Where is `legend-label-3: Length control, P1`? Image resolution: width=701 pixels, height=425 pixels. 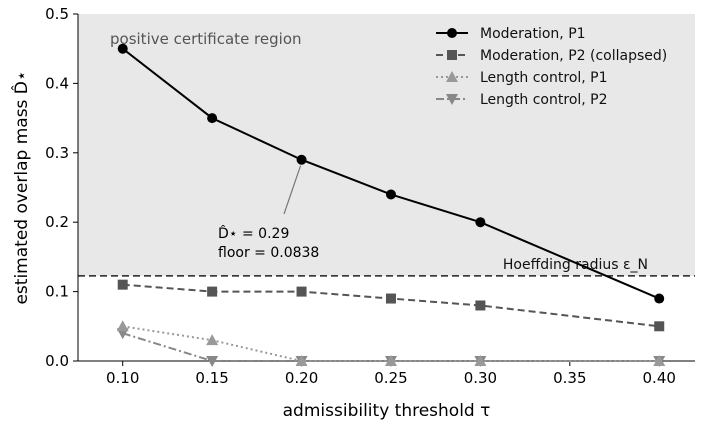 legend-label-3: Length control, P1 is located at coordinates (544, 78).